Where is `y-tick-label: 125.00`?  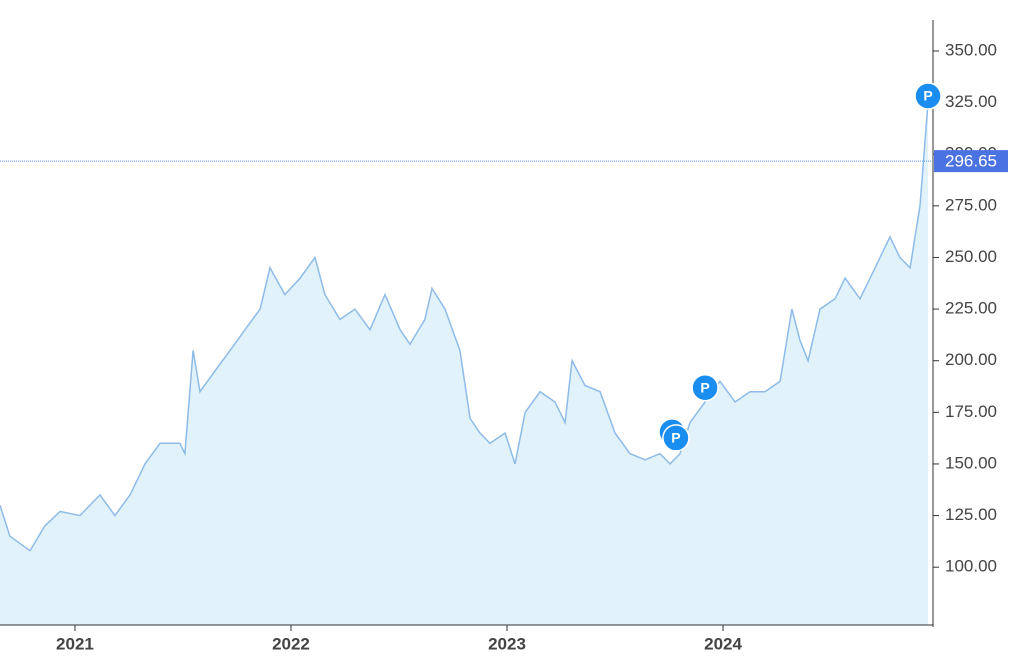
y-tick-label: 125.00 is located at coordinates (971, 514).